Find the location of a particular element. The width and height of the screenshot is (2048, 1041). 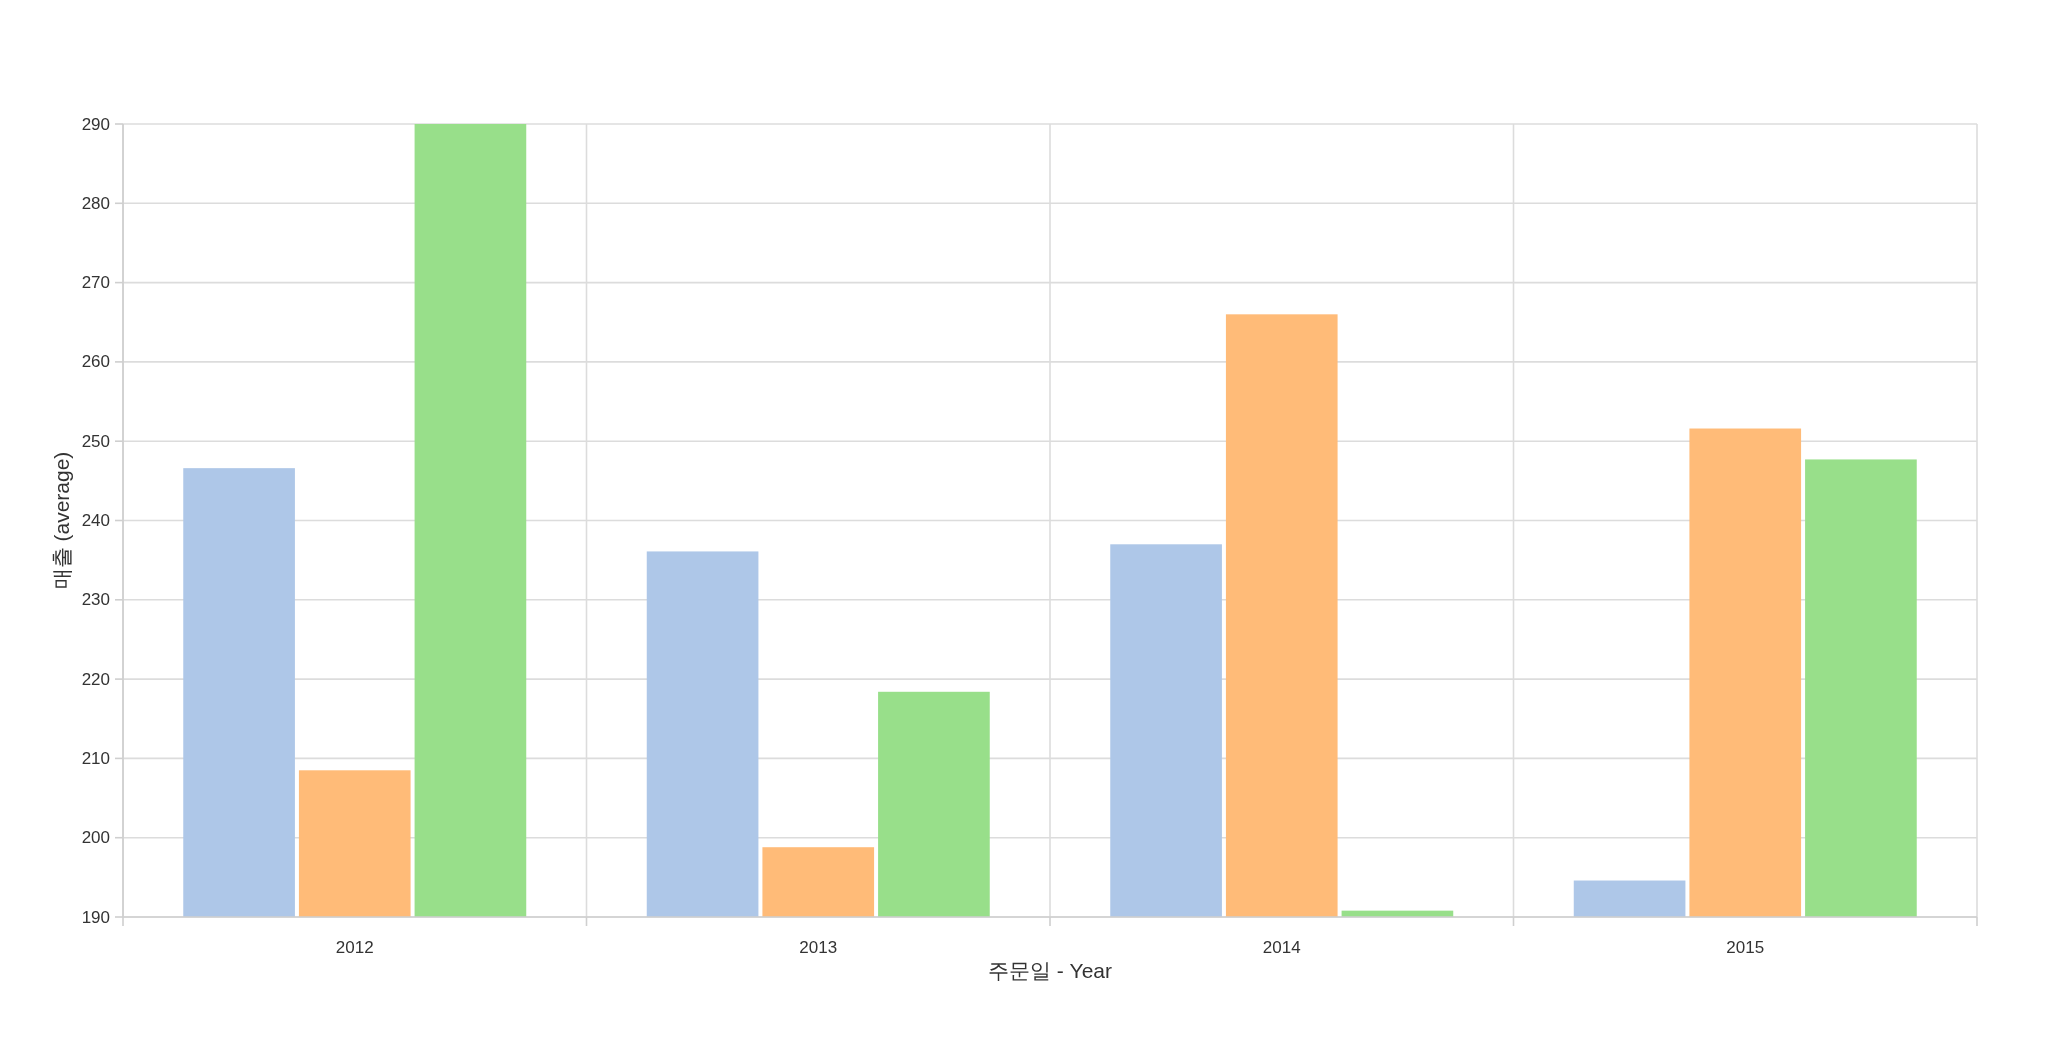

y-axis-title: 매출 (average) is located at coordinates (61, 520).